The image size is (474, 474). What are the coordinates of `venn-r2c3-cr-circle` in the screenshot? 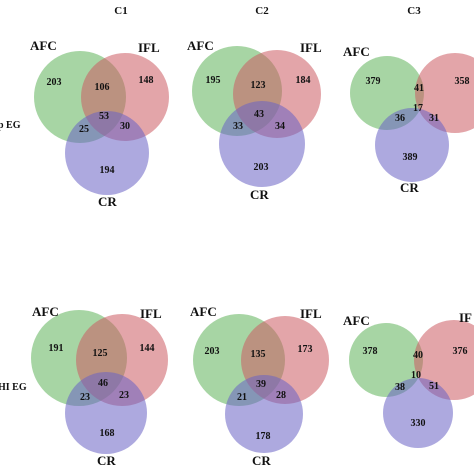 It's located at (418, 413).